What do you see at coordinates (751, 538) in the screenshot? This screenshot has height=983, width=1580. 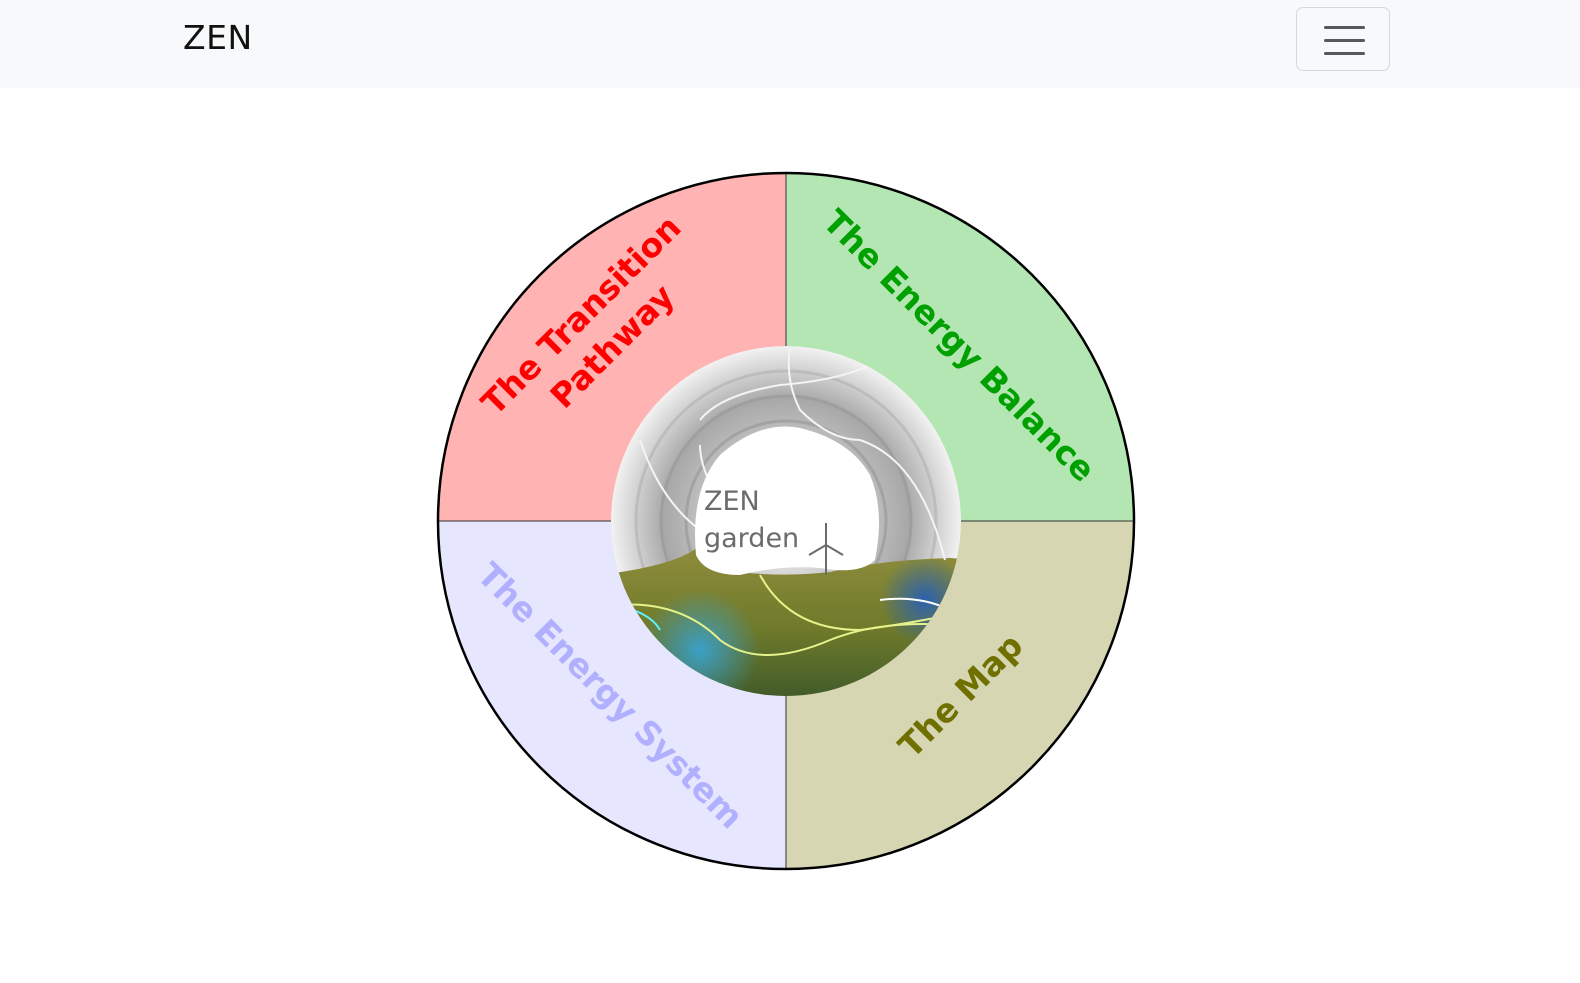 I see `center-title-line2: garden` at bounding box center [751, 538].